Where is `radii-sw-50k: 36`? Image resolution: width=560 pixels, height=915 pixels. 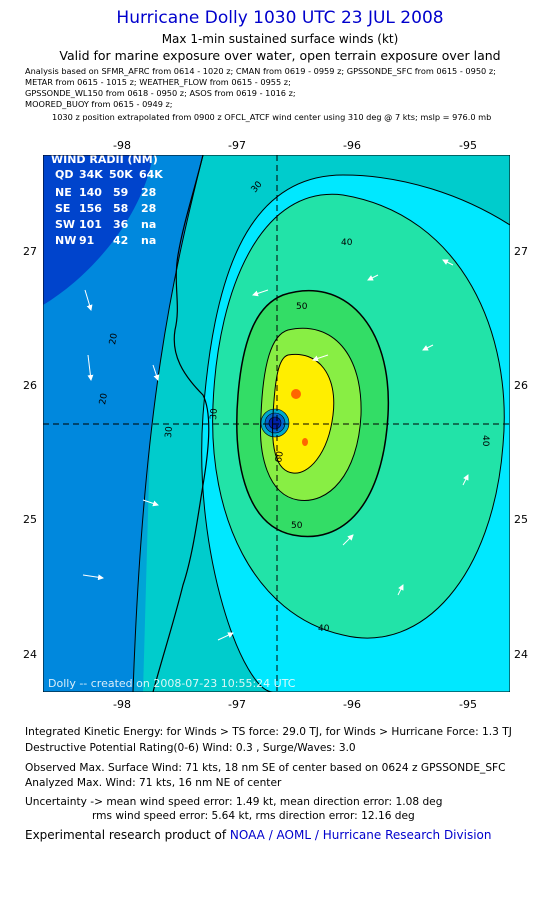
radii-sw-50k: 36 is located at coordinates (121, 224).